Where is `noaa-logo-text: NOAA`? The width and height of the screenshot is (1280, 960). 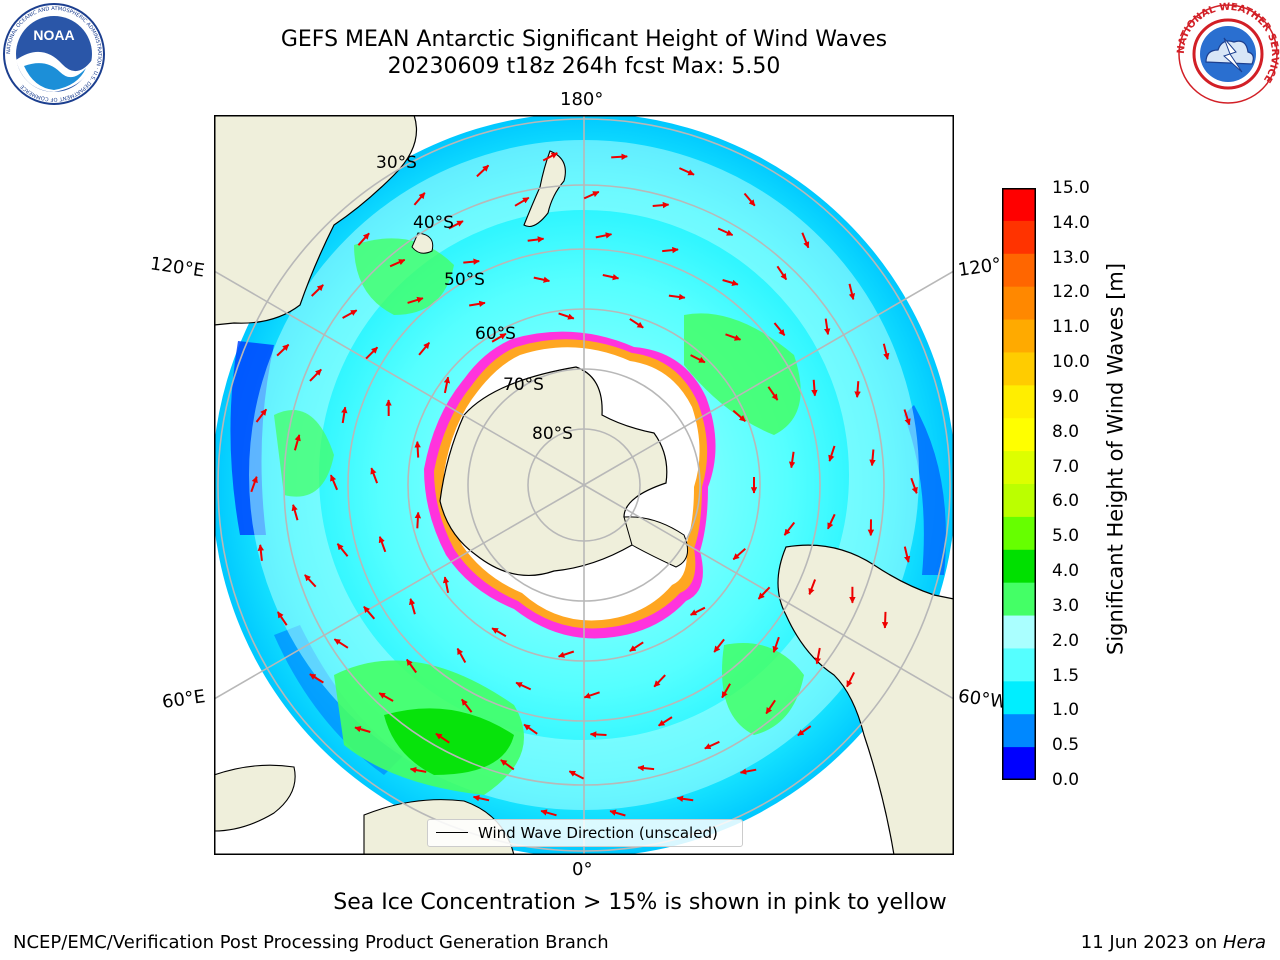
noaa-logo-text: NOAA is located at coordinates (53, 35).